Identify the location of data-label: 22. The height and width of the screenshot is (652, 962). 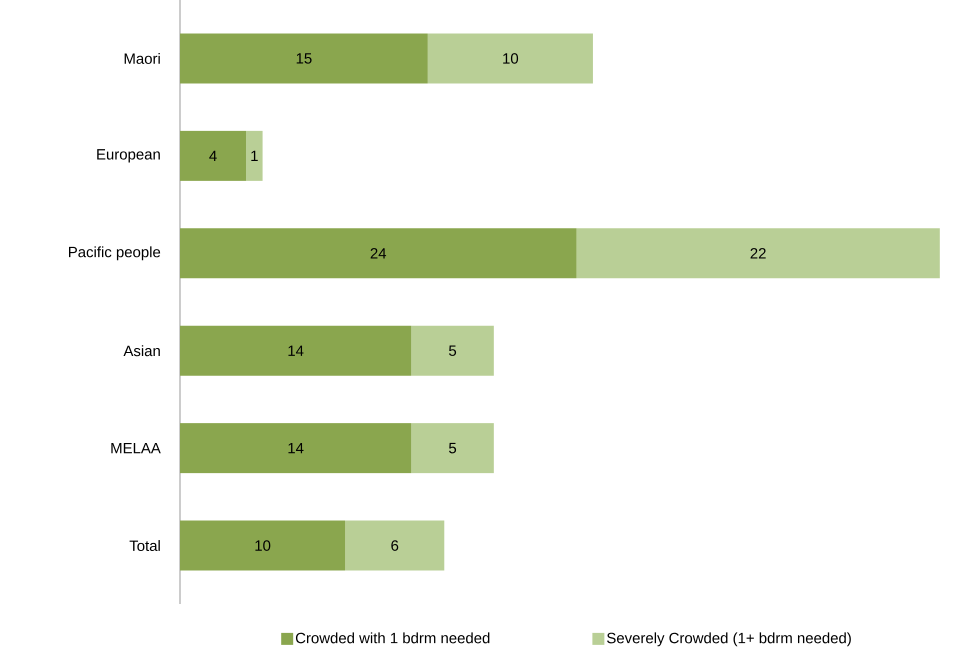
(758, 253).